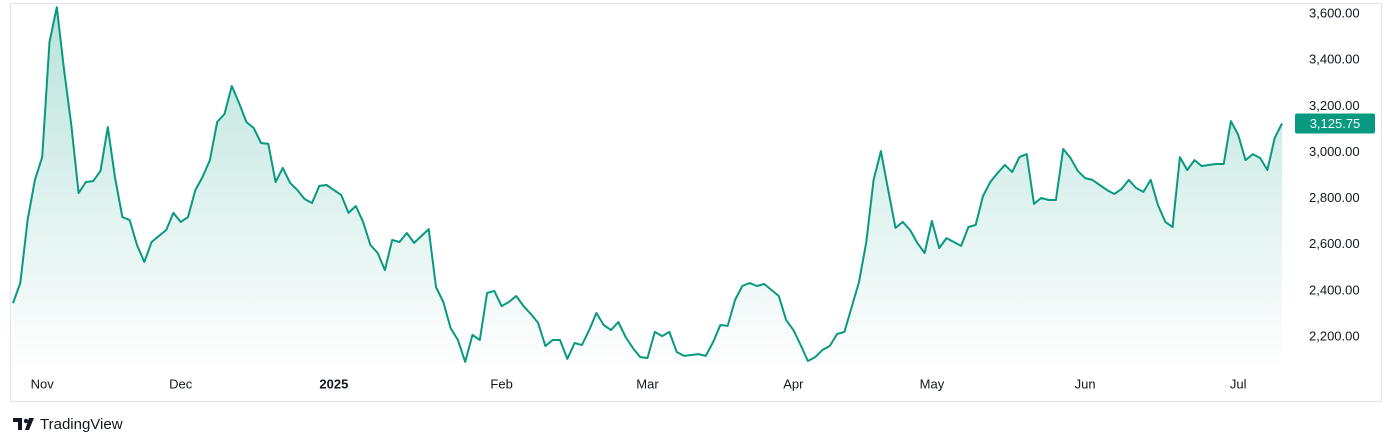 This screenshot has width=1394, height=447. Describe the element at coordinates (43, 383) in the screenshot. I see `x-tick-label: Nov` at that location.